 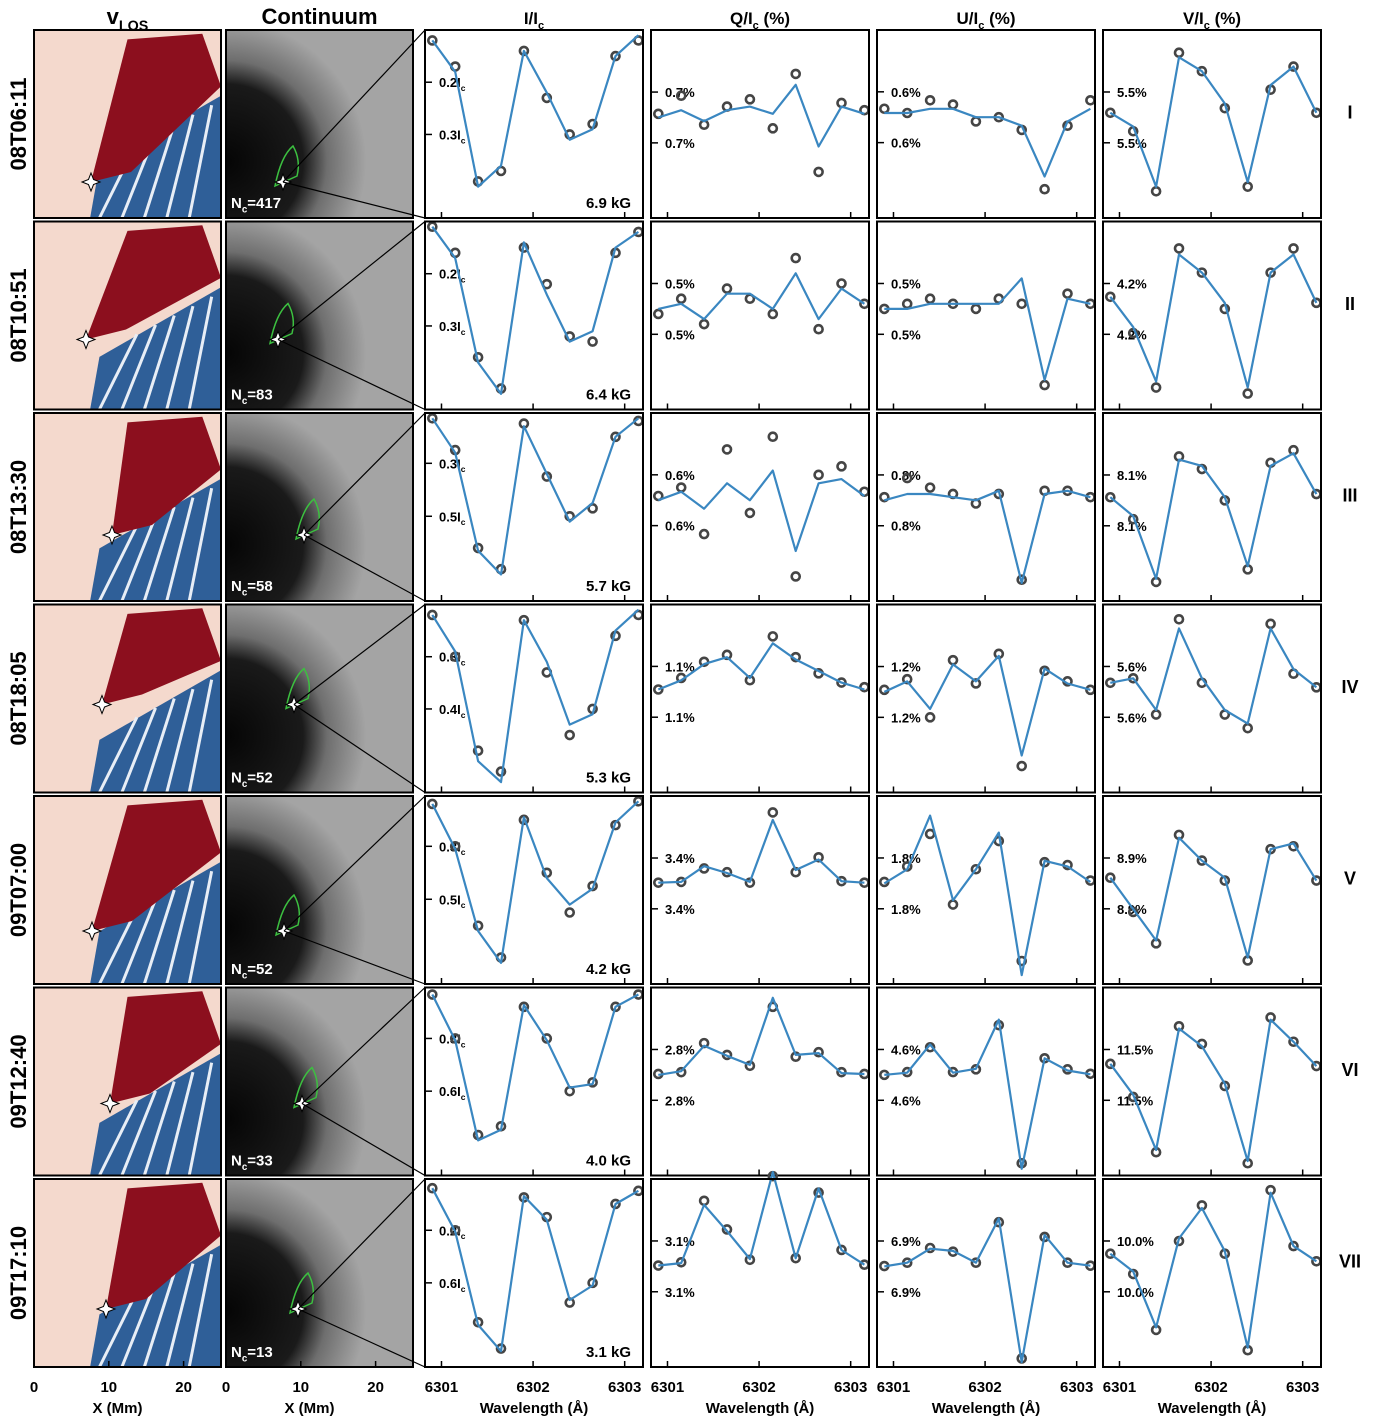 I want to click on y-tick-label-main: 8.9%, so click(x=1132, y=858).